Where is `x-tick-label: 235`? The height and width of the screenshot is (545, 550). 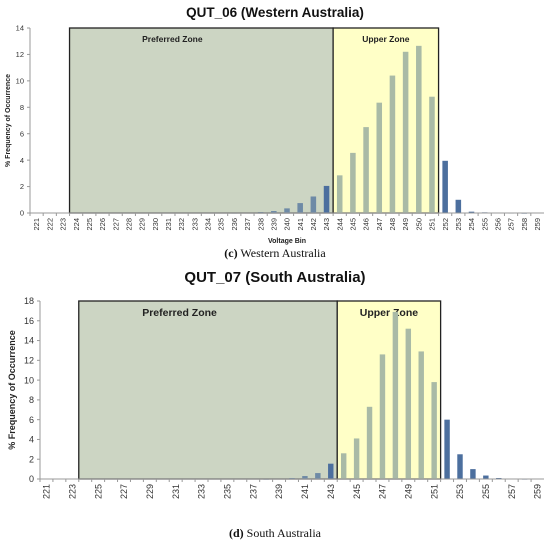 x-tick-label: 235 is located at coordinates (228, 491).